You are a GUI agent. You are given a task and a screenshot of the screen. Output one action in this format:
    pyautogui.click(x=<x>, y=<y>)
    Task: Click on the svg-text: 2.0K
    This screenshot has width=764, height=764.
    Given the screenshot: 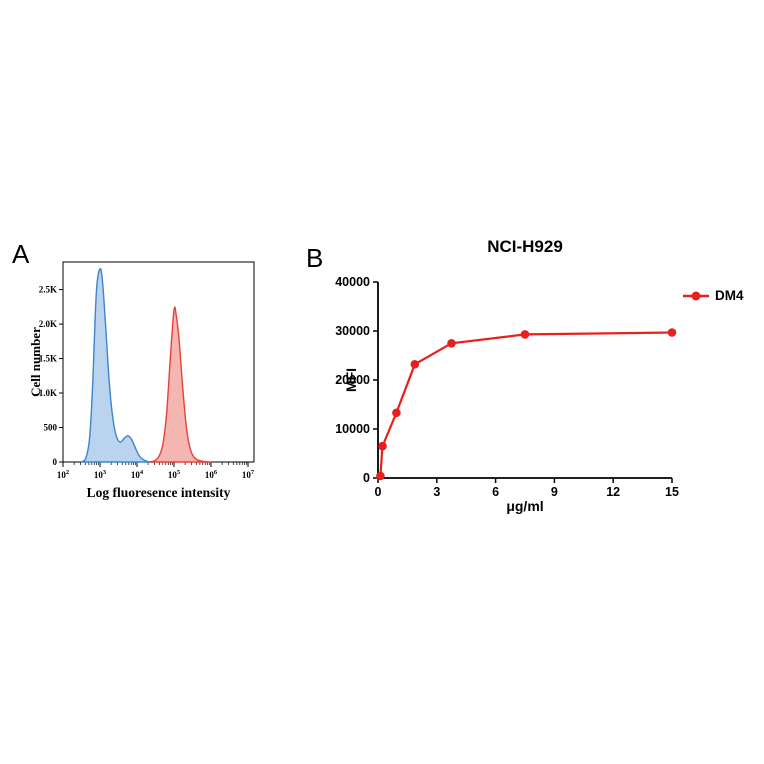 What is the action you would take?
    pyautogui.click(x=48, y=324)
    